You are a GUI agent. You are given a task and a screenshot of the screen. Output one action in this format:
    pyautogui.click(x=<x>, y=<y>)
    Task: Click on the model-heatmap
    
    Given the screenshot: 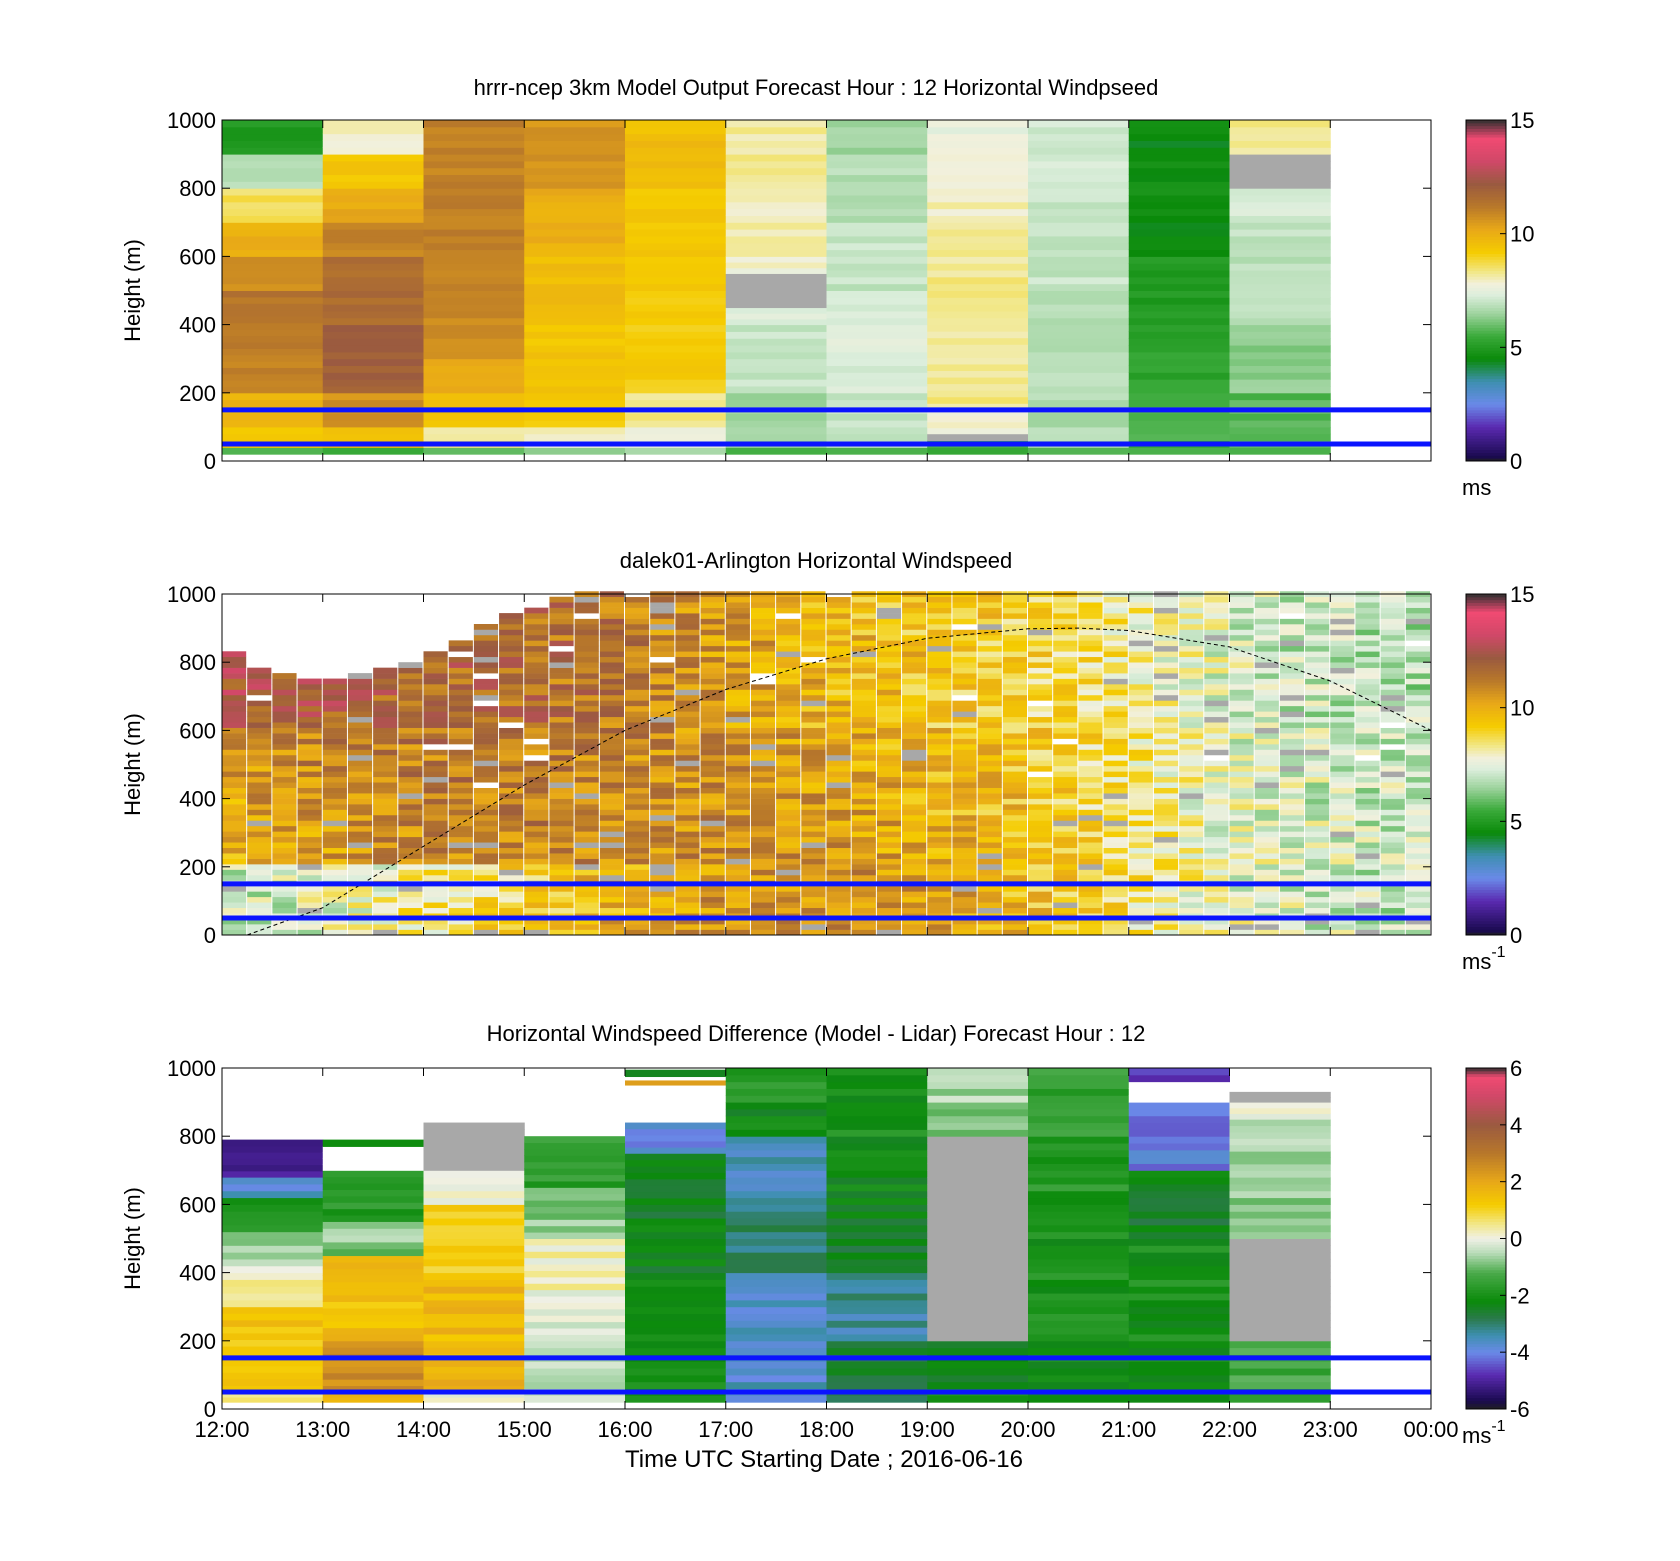 What is the action you would take?
    pyautogui.click(x=776, y=287)
    